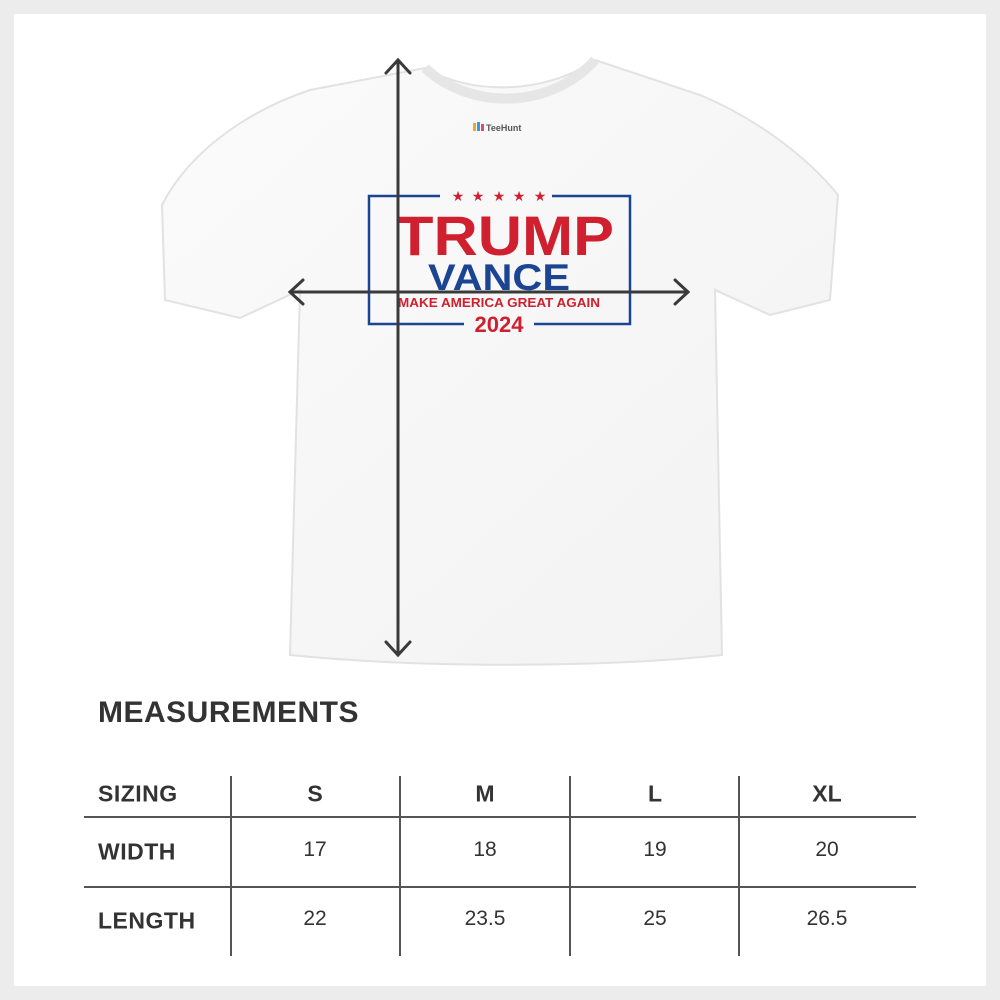 The height and width of the screenshot is (1000, 1000). What do you see at coordinates (827, 918) in the screenshot?
I see `table-cell: 26.5` at bounding box center [827, 918].